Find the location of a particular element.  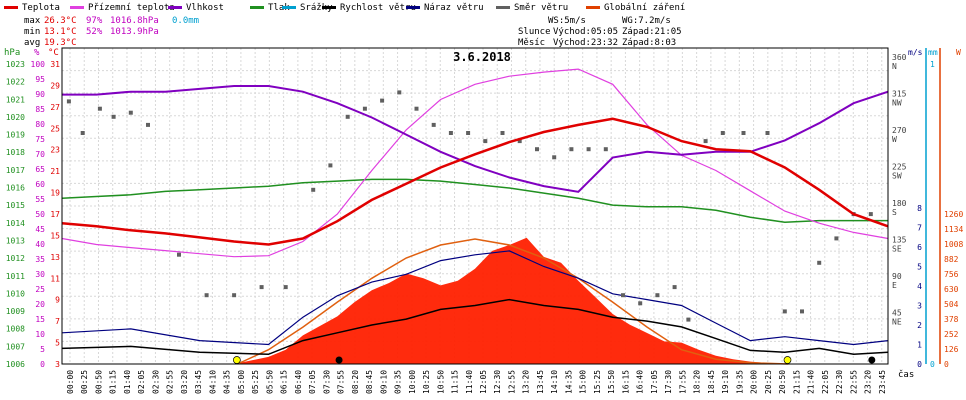

legend-label: Přízemní teplota is located at coordinates (131, 8).